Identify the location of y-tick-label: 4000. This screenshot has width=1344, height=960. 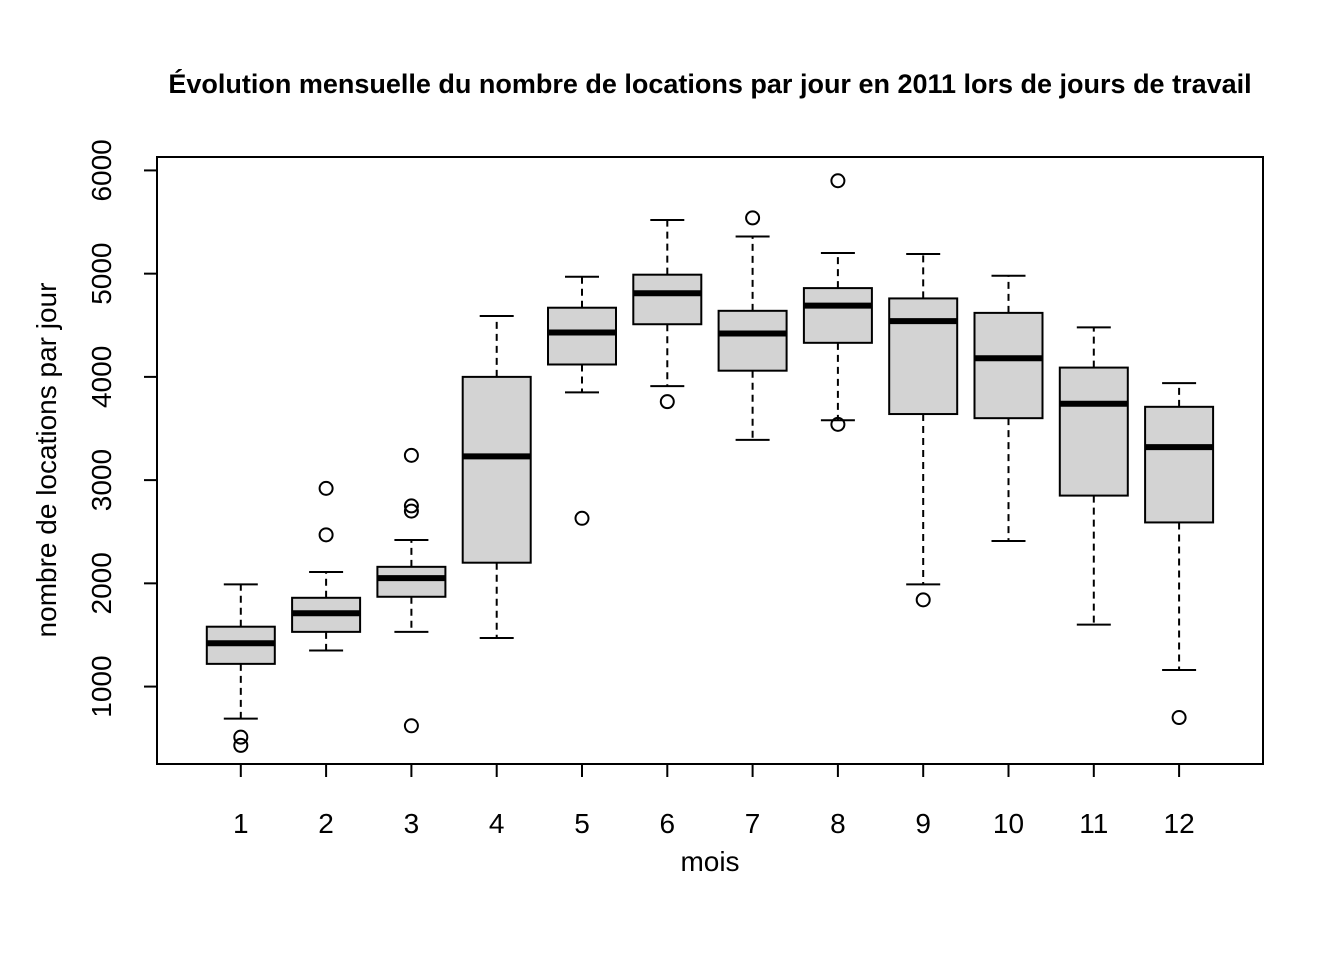
(101, 377).